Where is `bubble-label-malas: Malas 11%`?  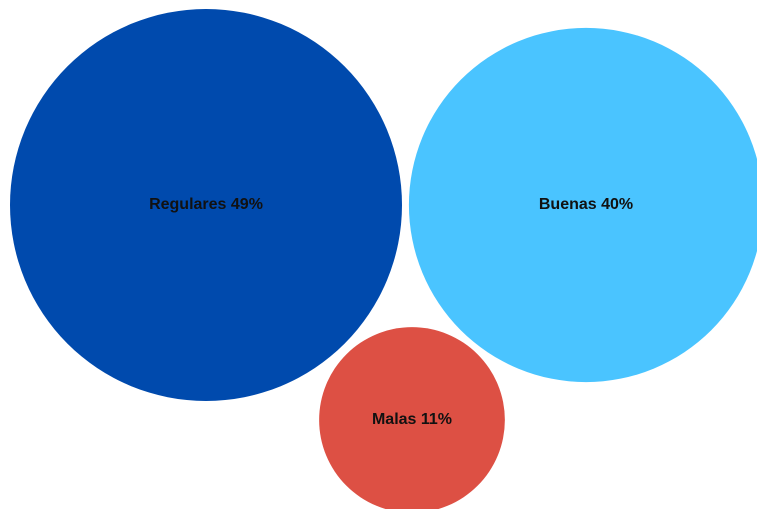
bubble-label-malas: Malas 11% is located at coordinates (412, 419).